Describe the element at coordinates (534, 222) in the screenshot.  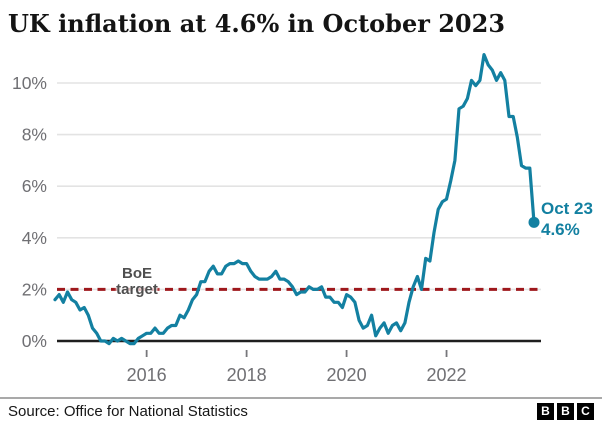
I see `latest-point-dot` at that location.